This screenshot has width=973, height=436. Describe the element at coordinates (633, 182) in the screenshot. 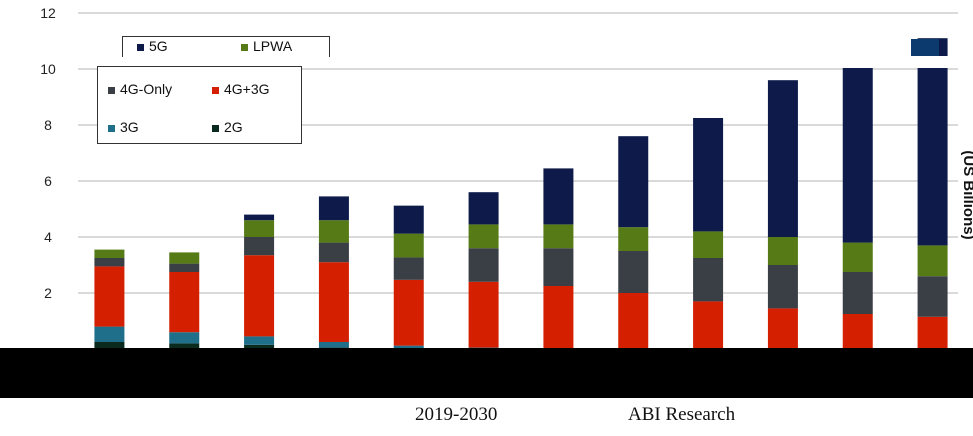

I see `bar-segment-5g-2026` at that location.